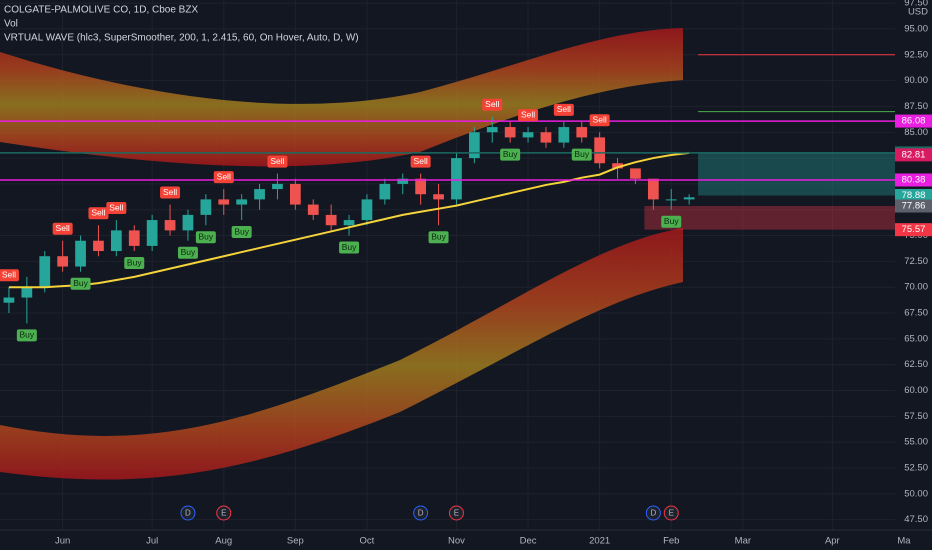 The height and width of the screenshot is (550, 932). Describe the element at coordinates (152, 541) in the screenshot. I see `x-tick-label: Jul` at that location.